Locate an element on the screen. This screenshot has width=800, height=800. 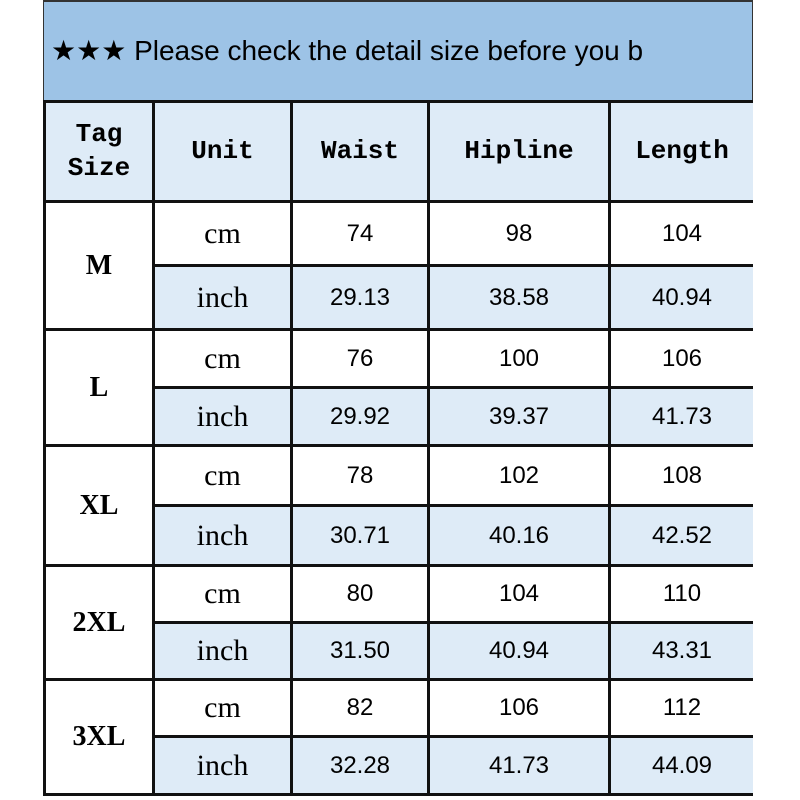
hipline-cell: 106 is located at coordinates (519, 708).